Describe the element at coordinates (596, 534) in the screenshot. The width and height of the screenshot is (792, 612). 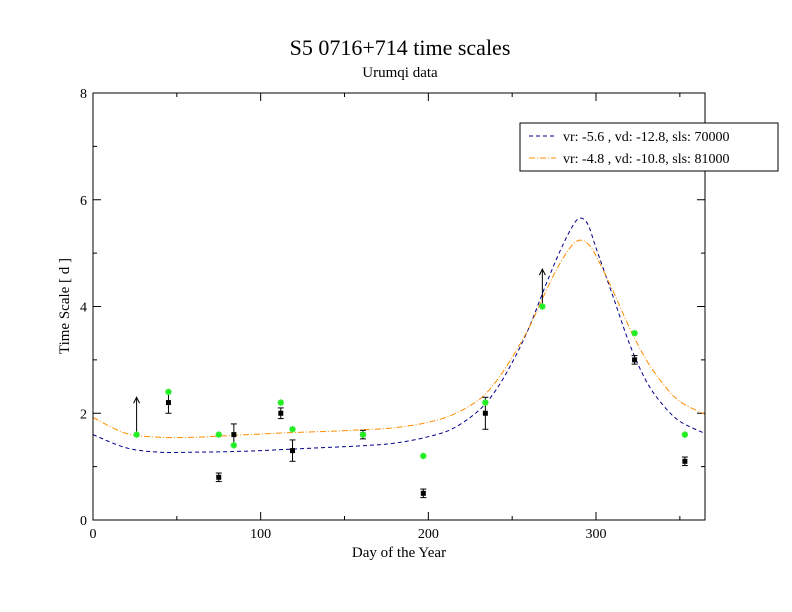
I see `x-tick-label: 300` at that location.